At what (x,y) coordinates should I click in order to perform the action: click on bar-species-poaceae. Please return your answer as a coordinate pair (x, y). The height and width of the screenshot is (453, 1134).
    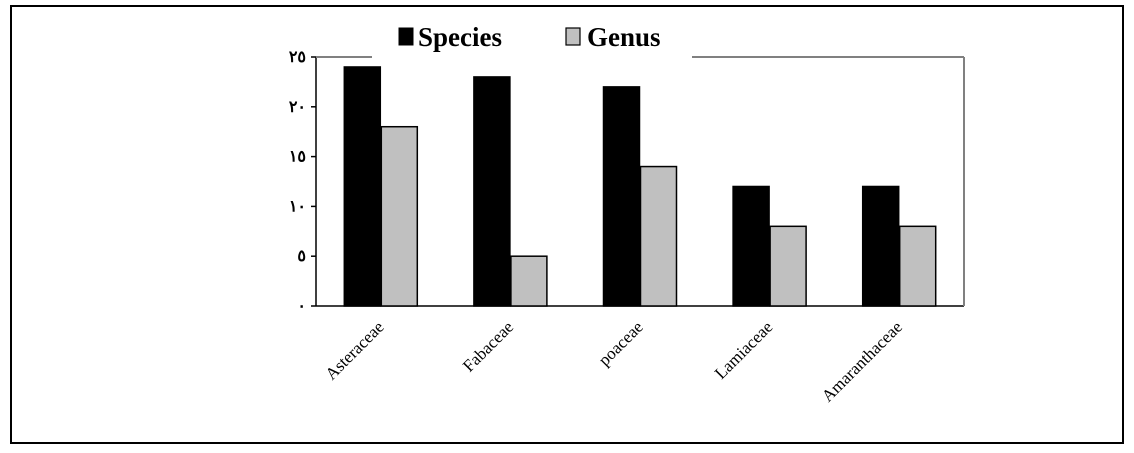
    Looking at the image, I should click on (621, 196).